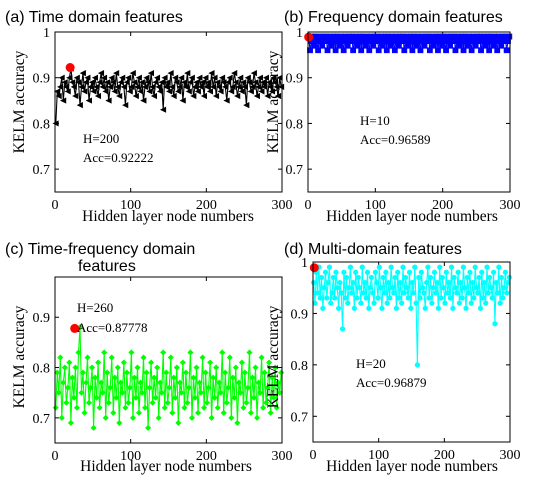 The width and height of the screenshot is (550, 477). I want to click on panel-c-yticks: 0.7 0.8 0.9, so click(157, 369).